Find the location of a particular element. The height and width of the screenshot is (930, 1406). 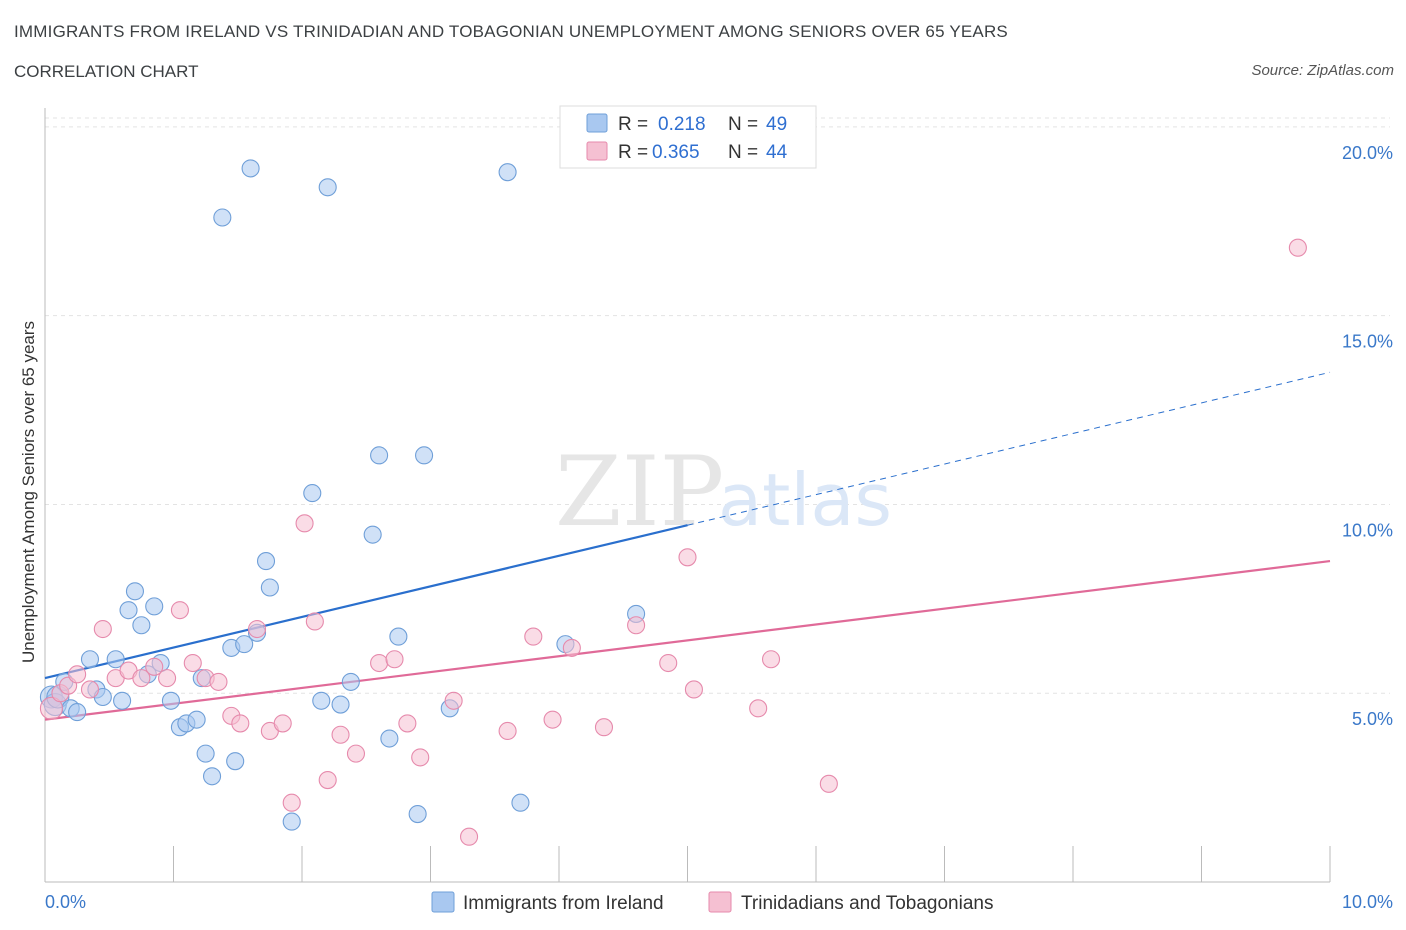

source-credit: Source: ZipAtlas.com is located at coordinates (1322, 70).